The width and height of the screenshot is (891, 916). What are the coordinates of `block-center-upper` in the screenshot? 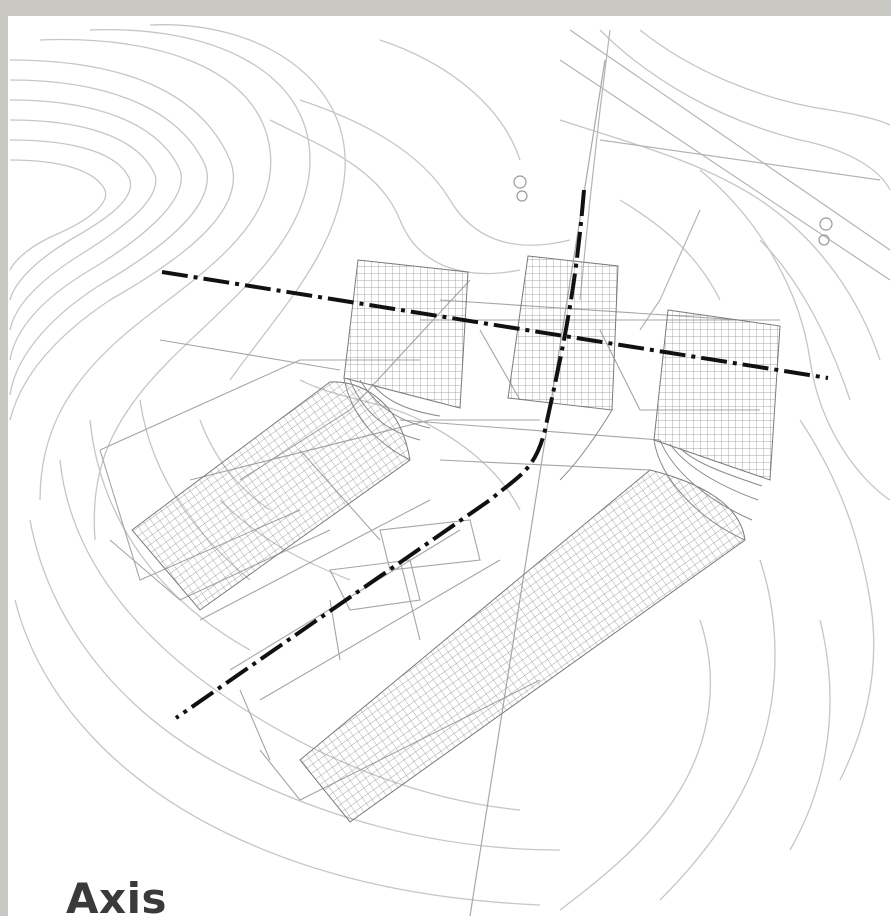 It's located at (563, 333).